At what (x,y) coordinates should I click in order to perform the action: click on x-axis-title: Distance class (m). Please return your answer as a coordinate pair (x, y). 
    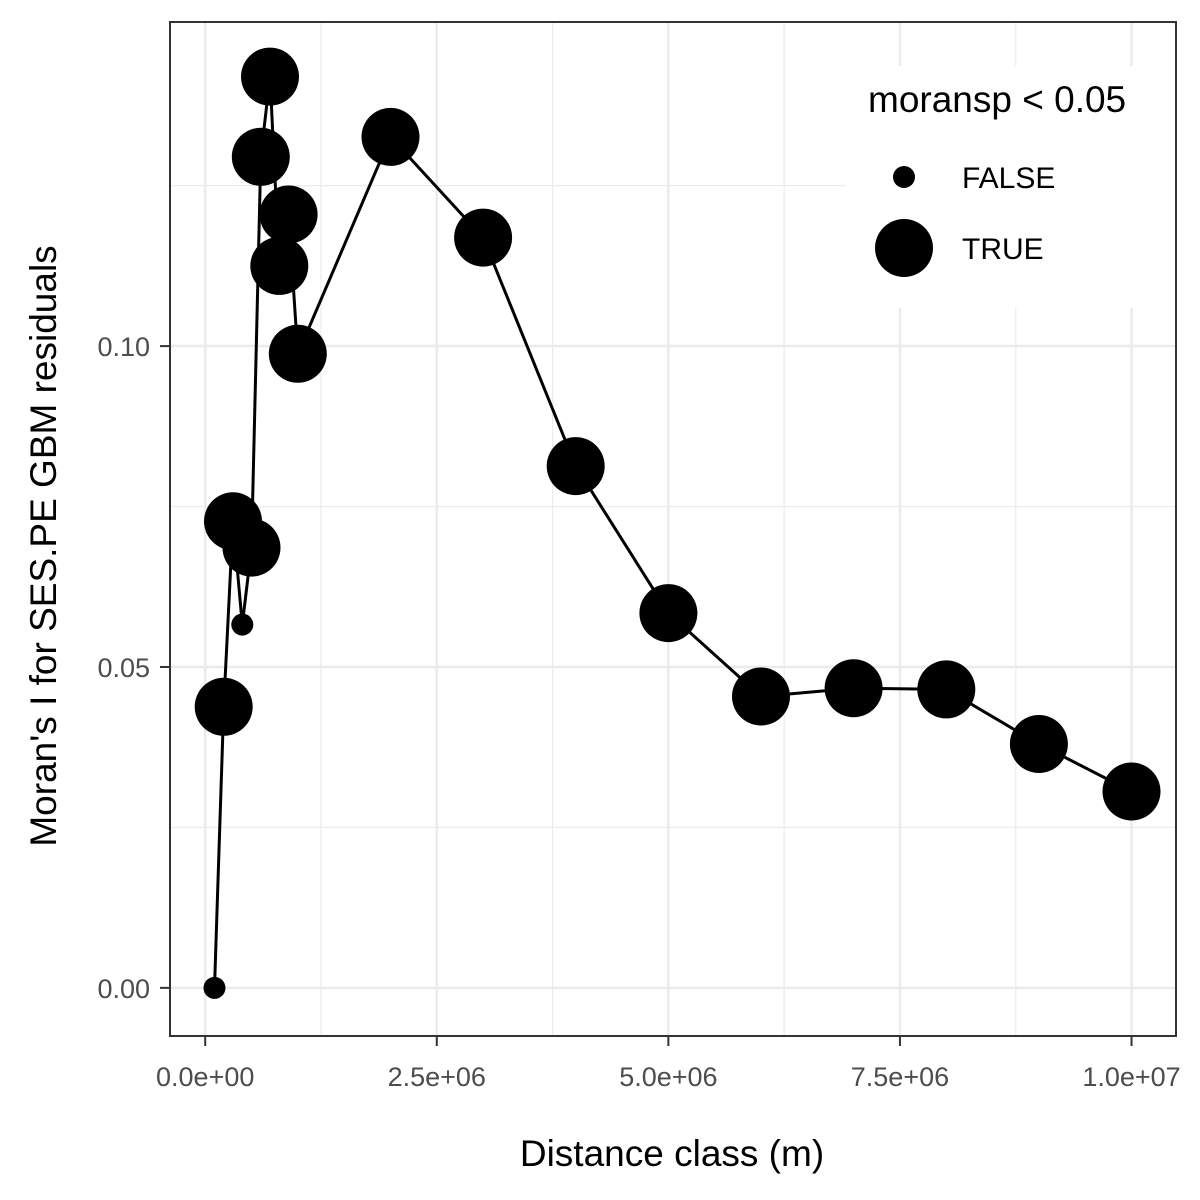
    Looking at the image, I should click on (672, 1153).